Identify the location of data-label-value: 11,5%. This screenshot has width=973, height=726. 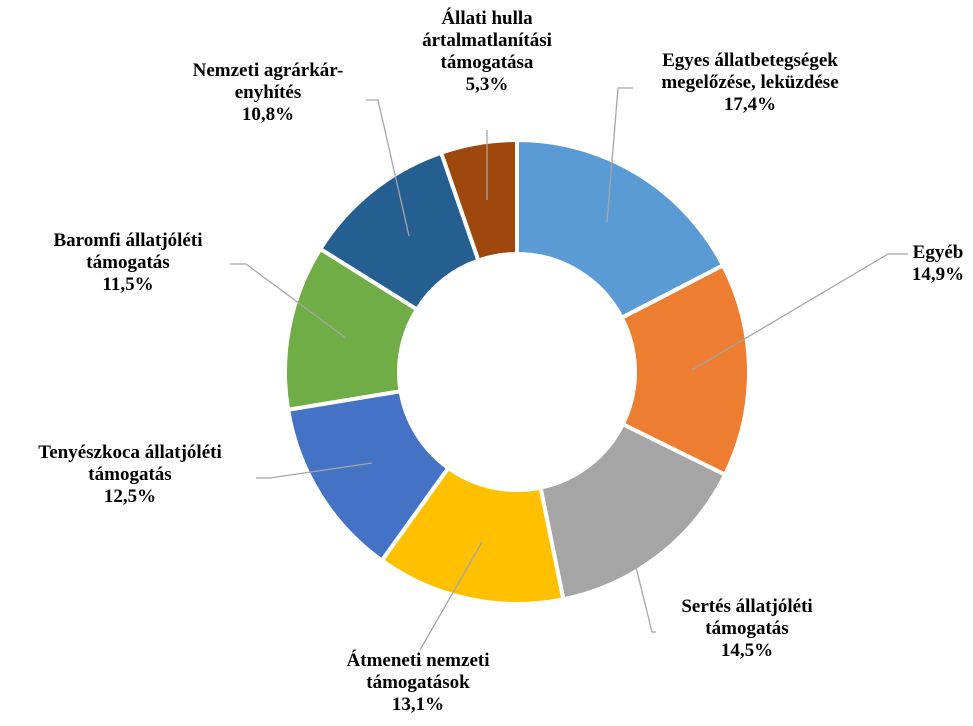
(128, 284).